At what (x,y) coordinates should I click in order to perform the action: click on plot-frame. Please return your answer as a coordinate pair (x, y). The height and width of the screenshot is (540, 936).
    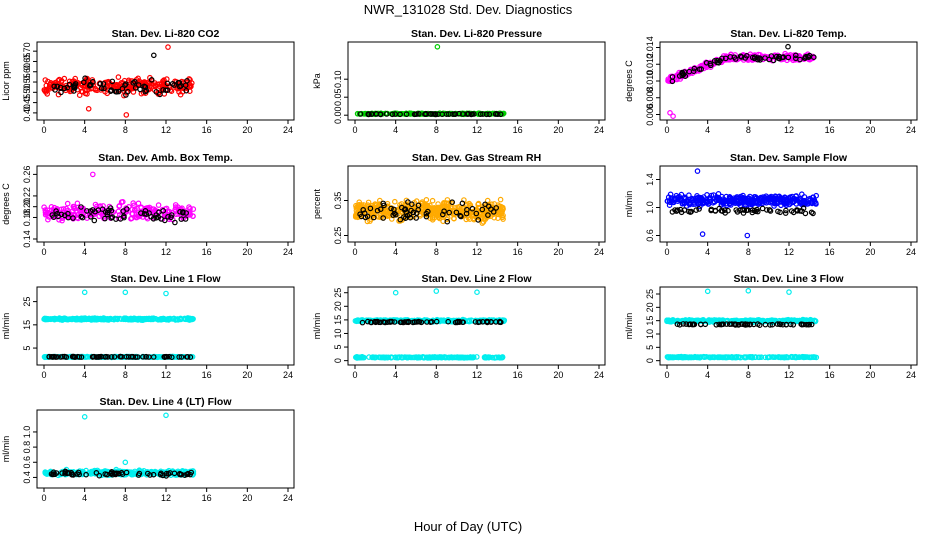
    Looking at the image, I should click on (165, 326).